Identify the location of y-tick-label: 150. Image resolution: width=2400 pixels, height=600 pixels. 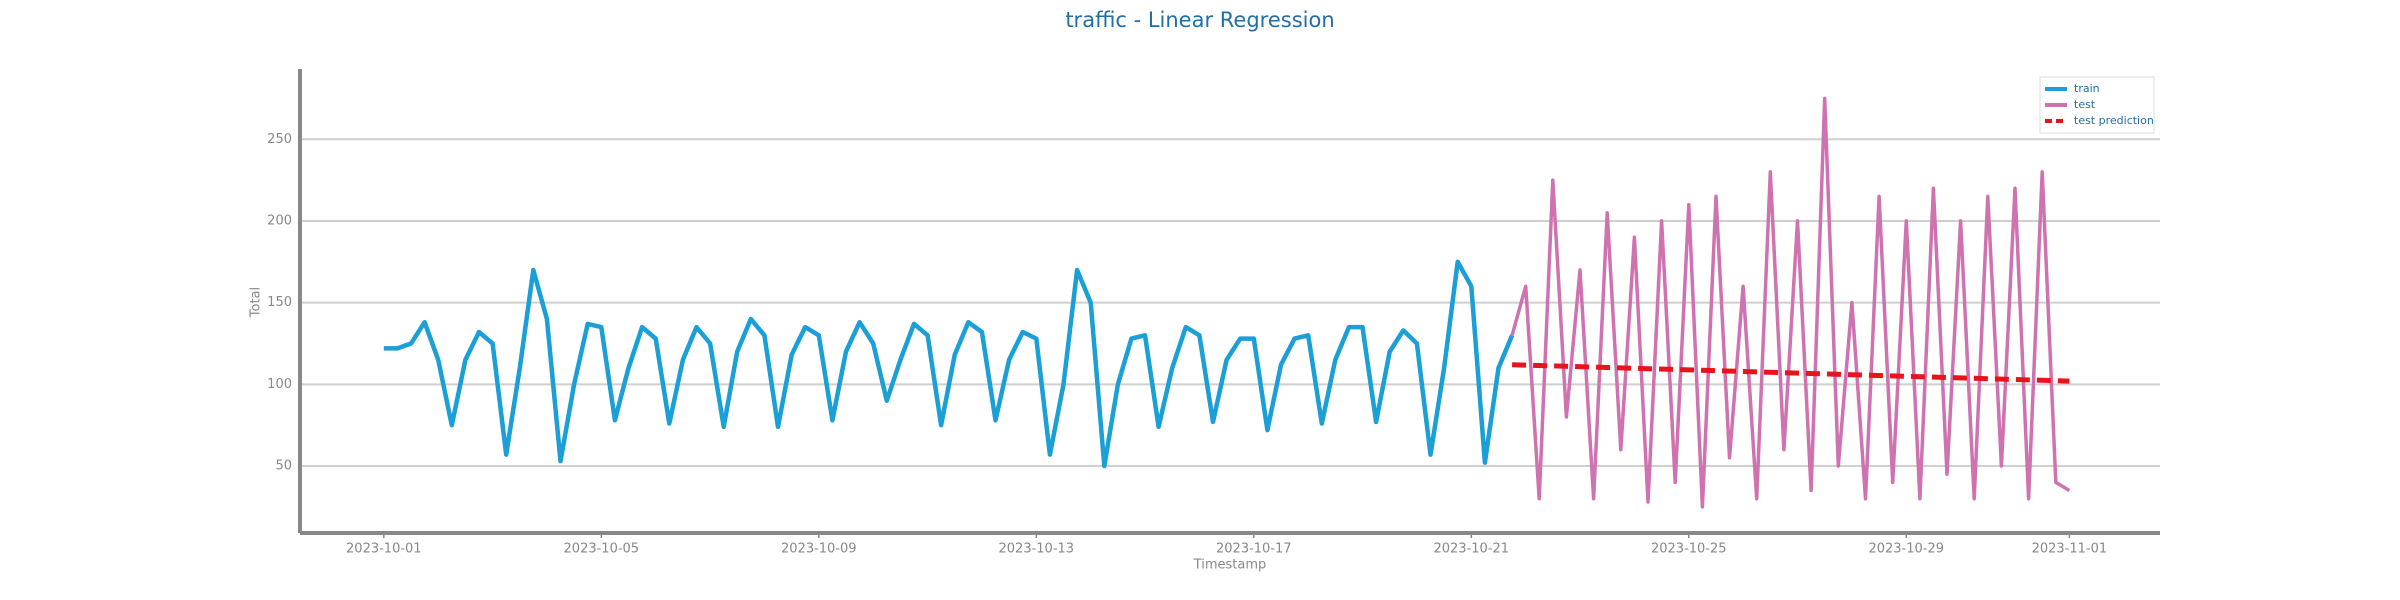
(279, 302).